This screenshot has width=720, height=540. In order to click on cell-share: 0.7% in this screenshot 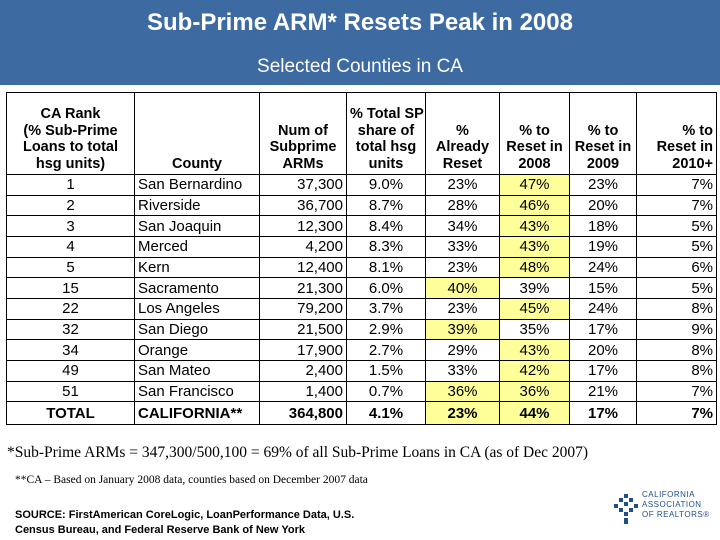, I will do `click(386, 391)`.